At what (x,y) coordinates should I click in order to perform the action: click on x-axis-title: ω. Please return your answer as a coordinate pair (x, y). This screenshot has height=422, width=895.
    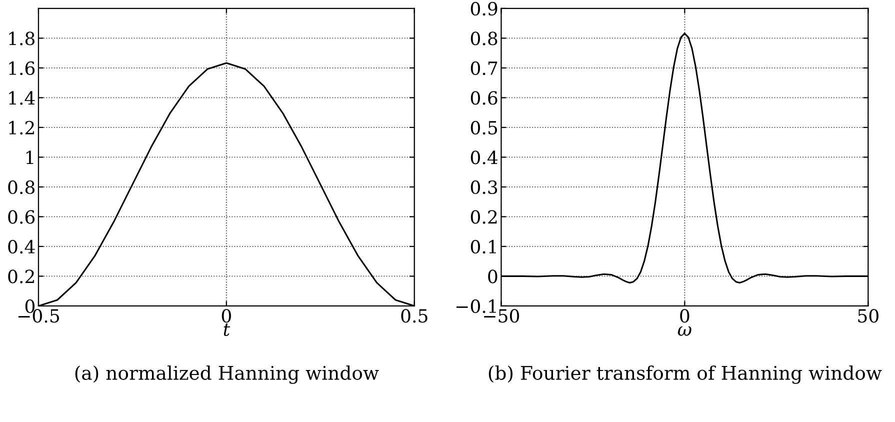
    Looking at the image, I should click on (685, 331).